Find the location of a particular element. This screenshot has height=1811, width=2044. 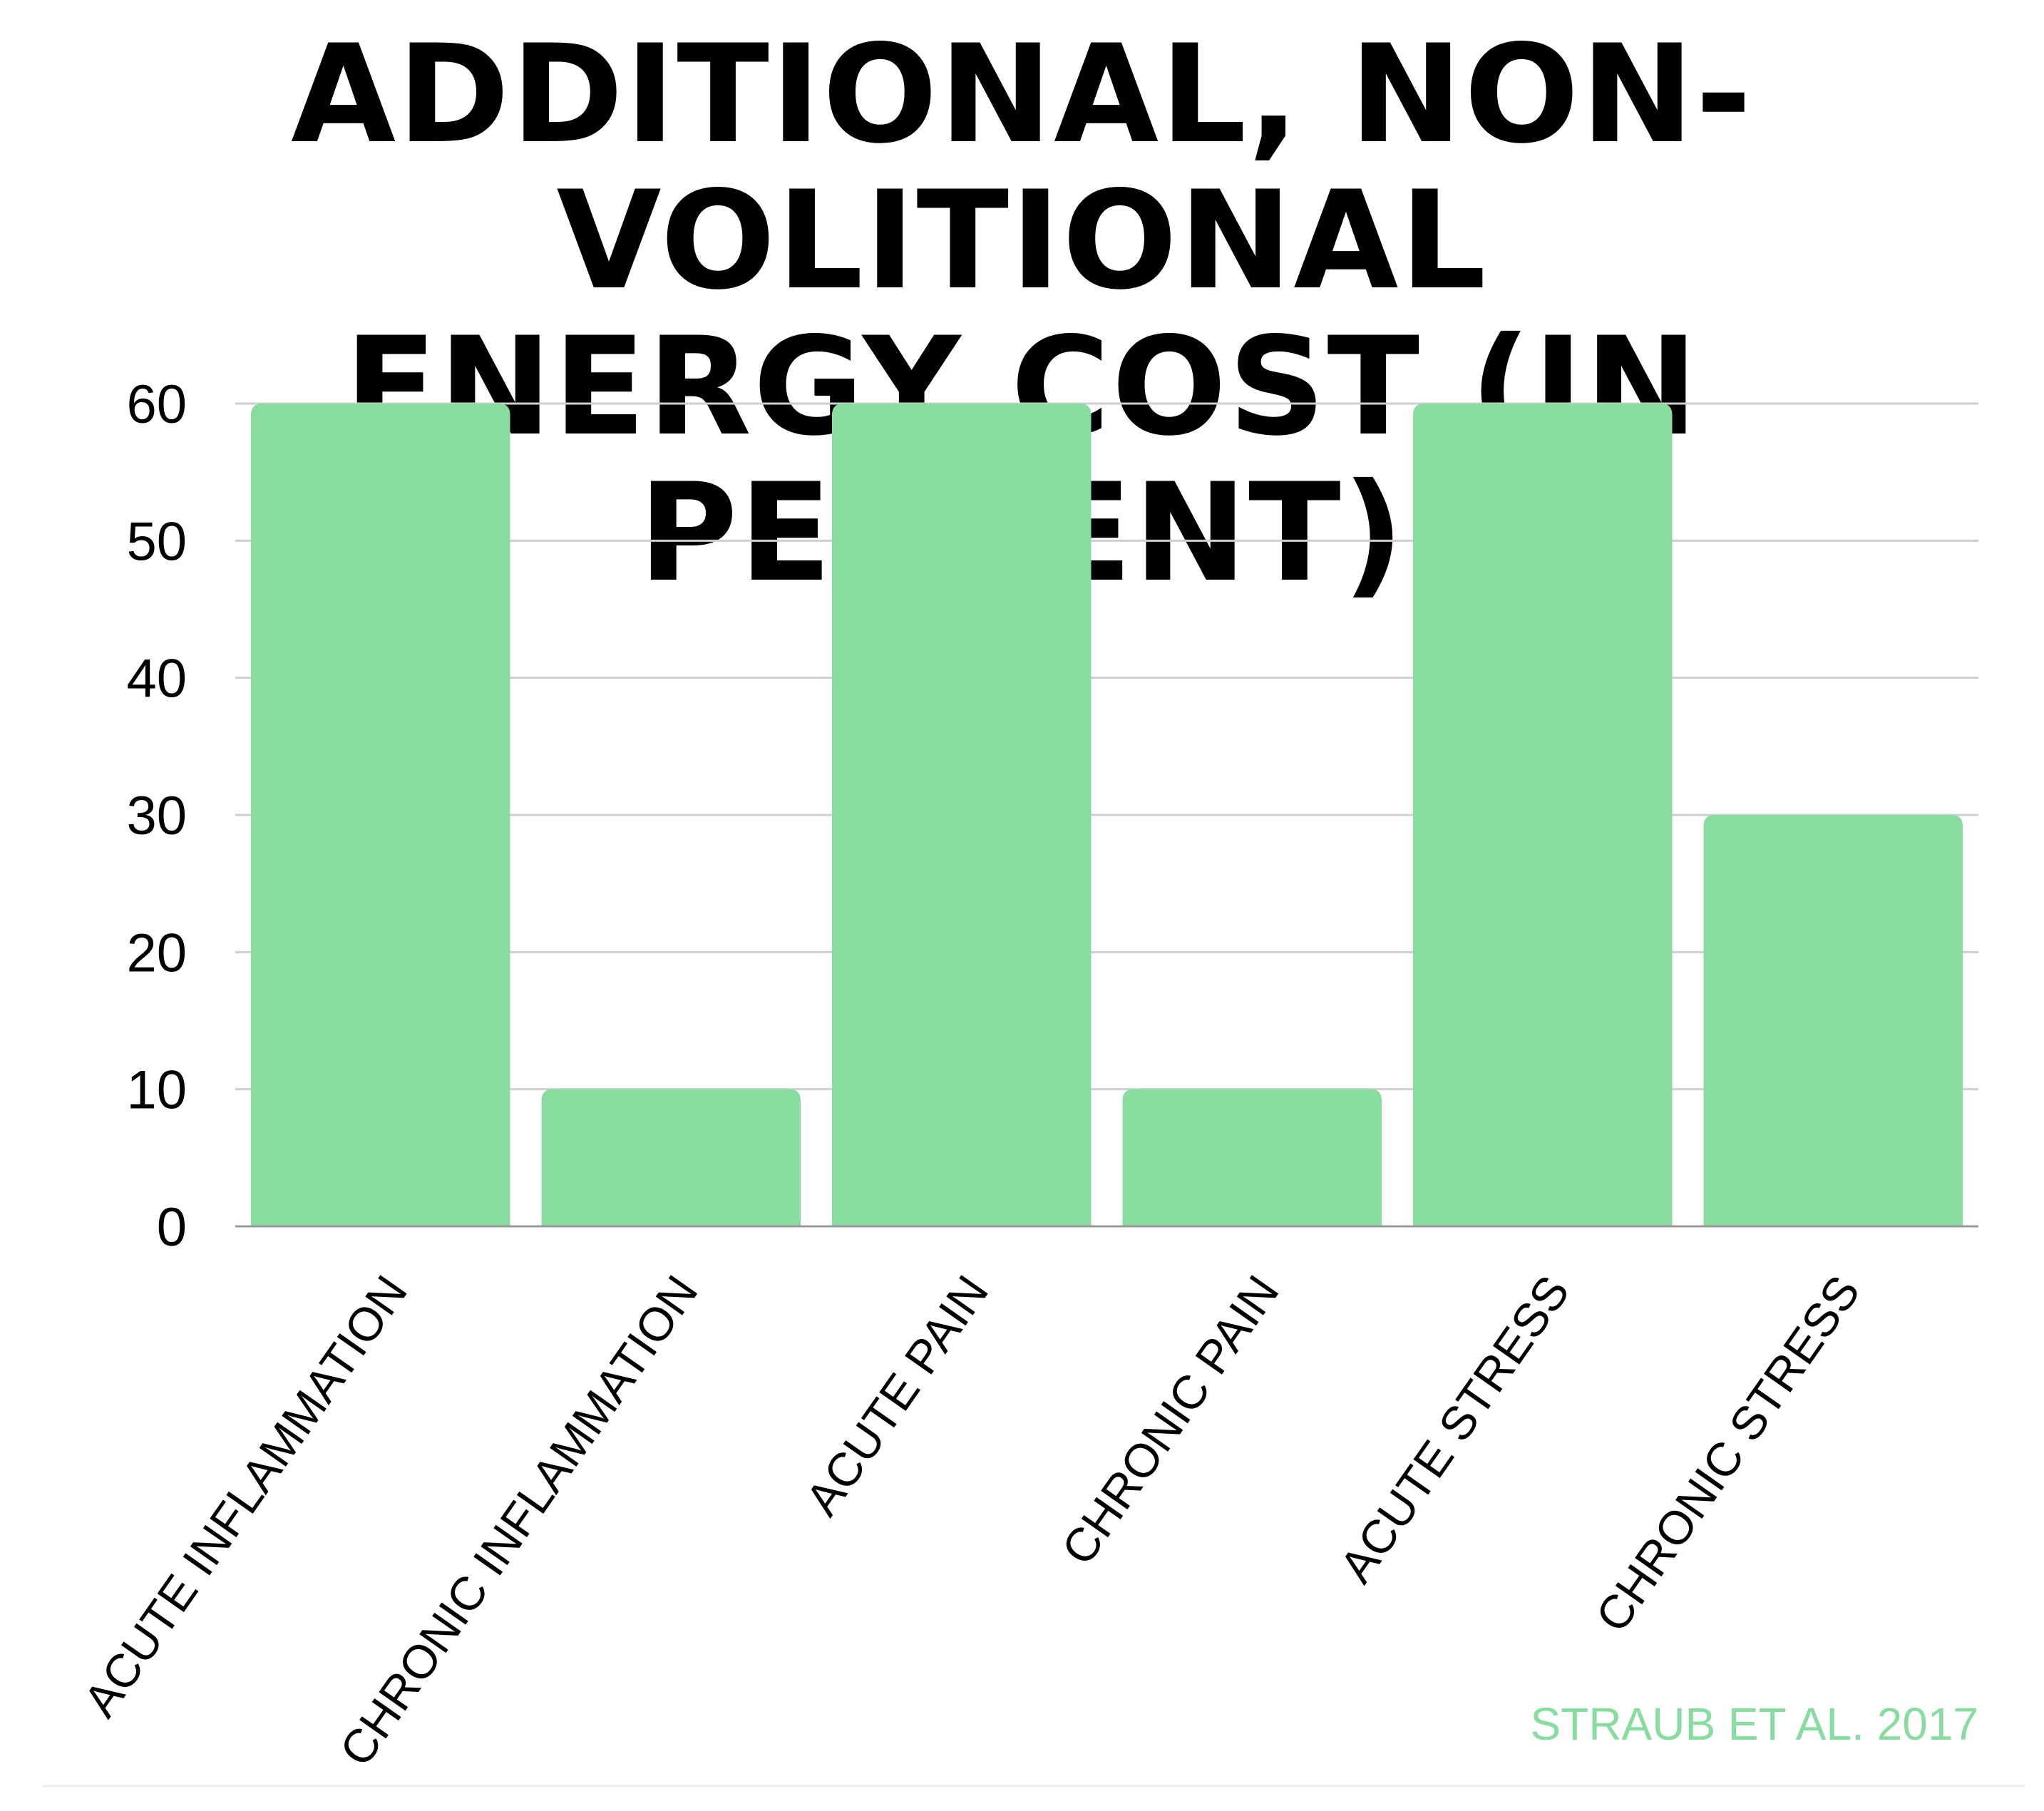

bar-chronic-pain is located at coordinates (1252, 1157).